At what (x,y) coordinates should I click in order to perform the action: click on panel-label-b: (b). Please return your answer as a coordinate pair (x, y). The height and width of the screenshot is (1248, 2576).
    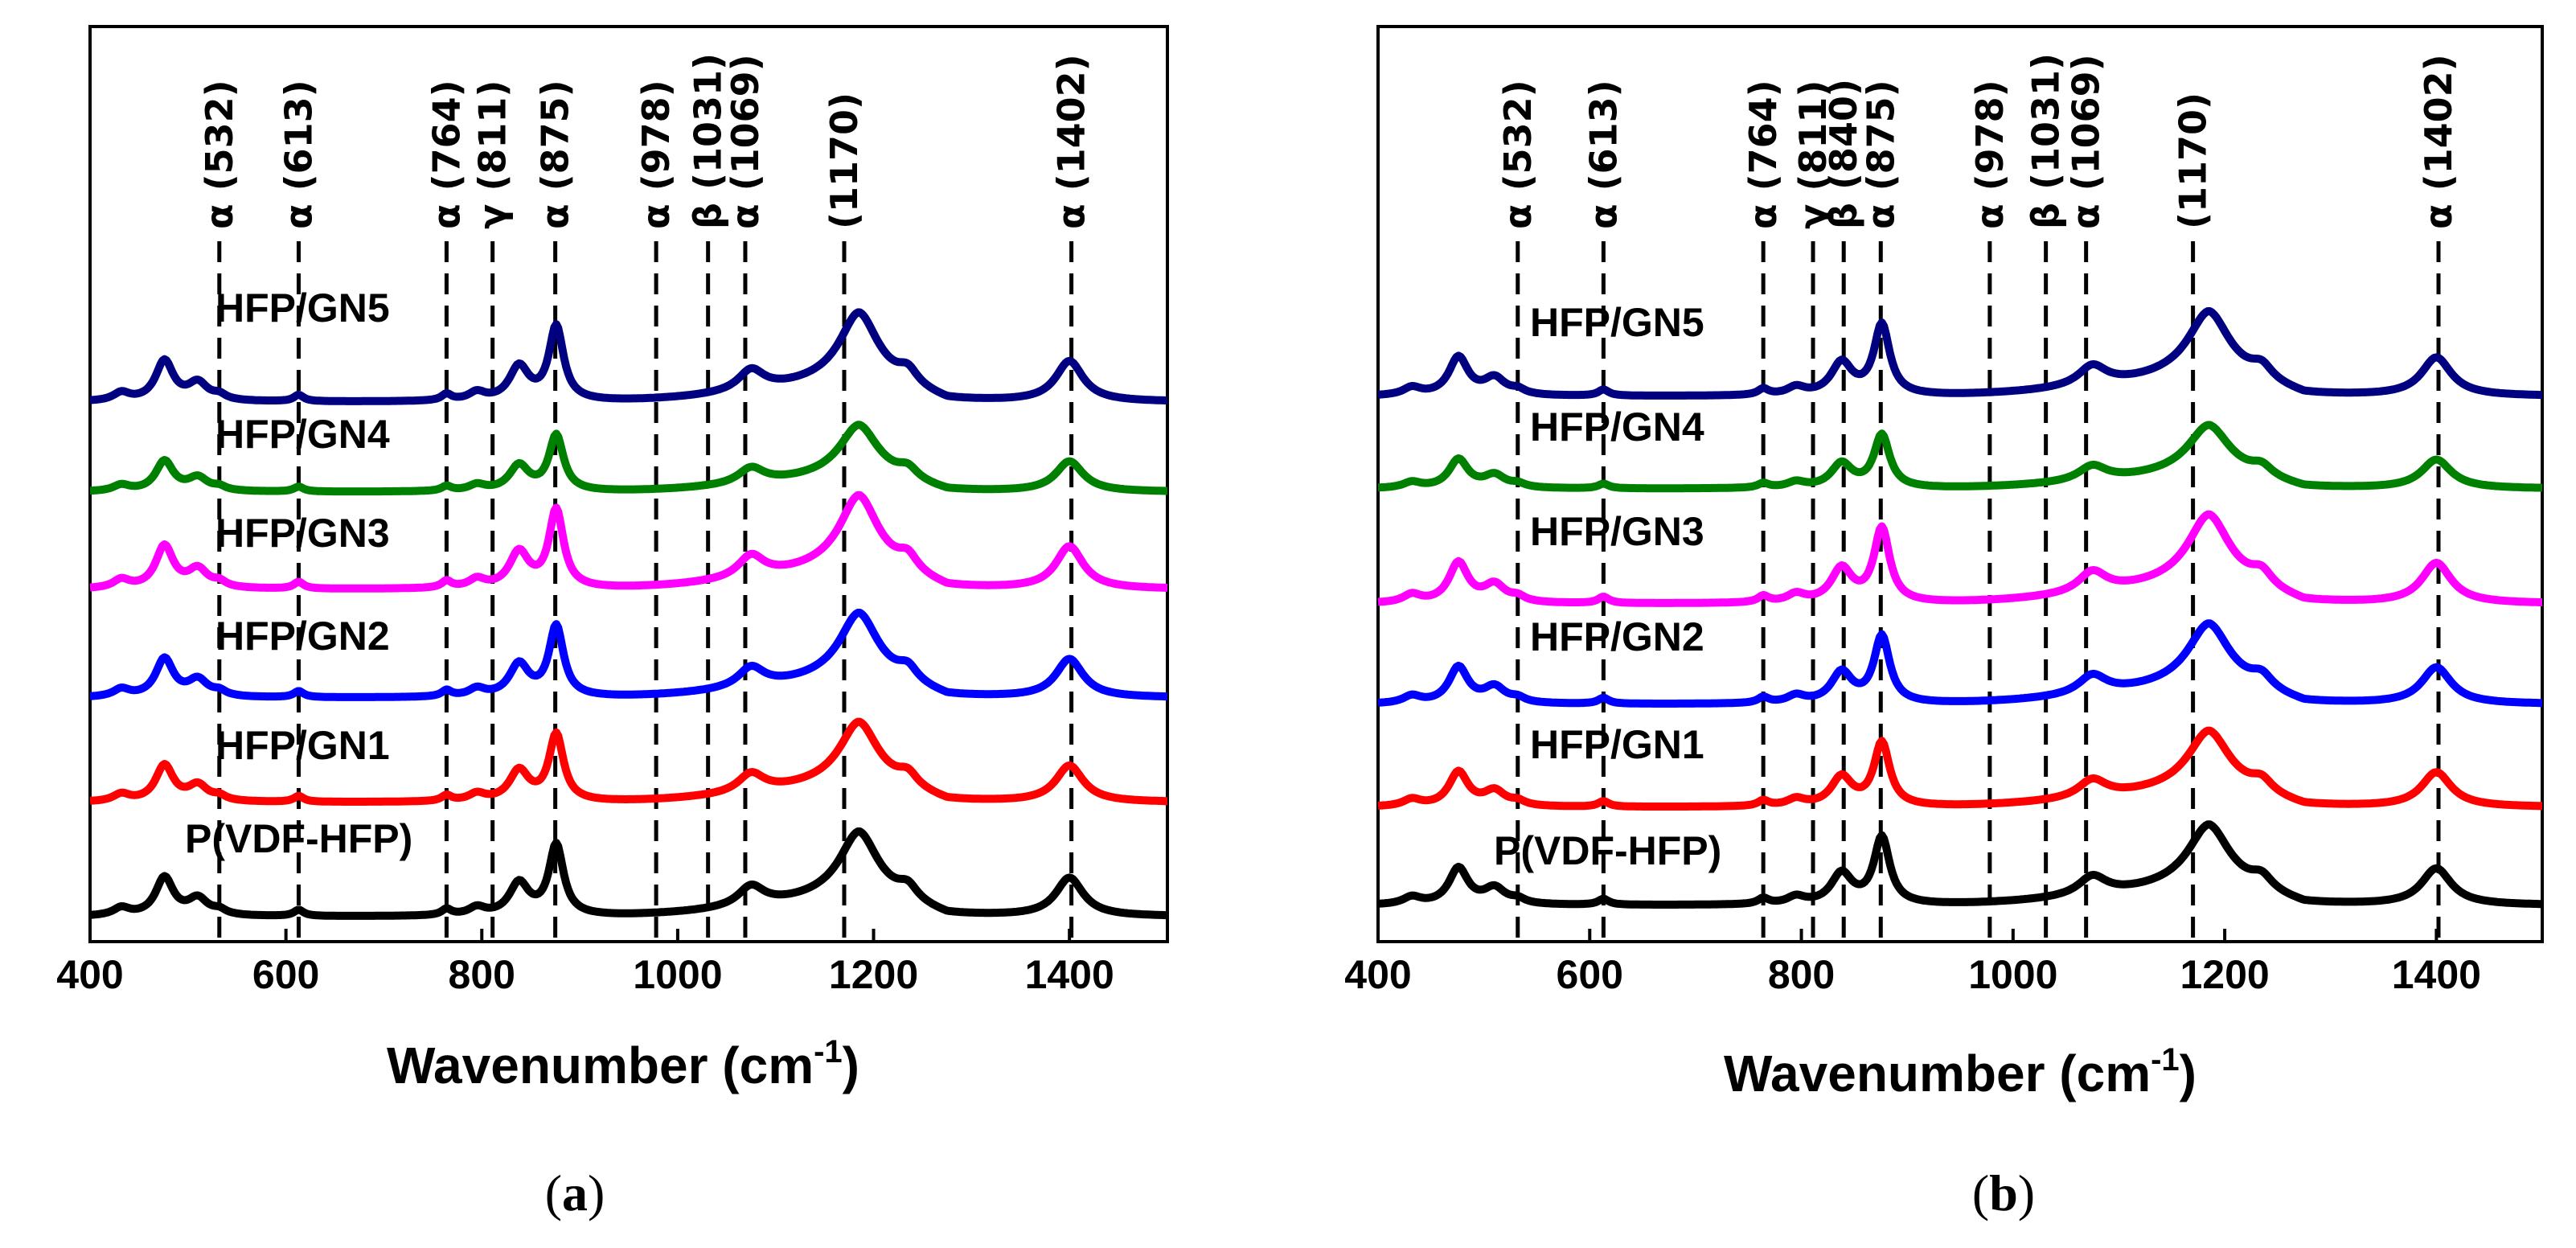
    Looking at the image, I should click on (2004, 1192).